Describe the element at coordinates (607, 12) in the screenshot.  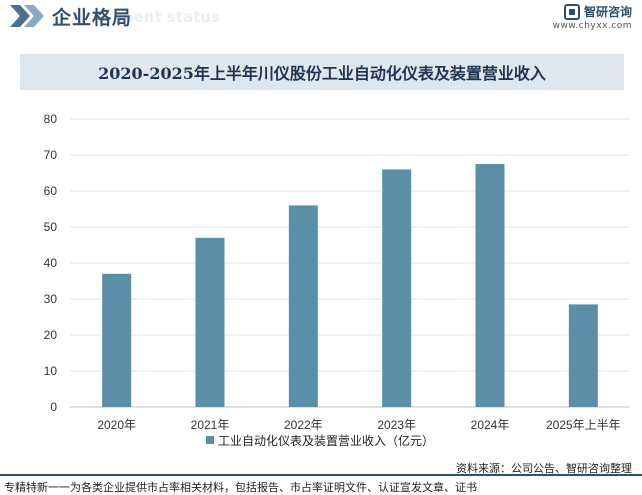
I see `brand-name: 智研咨询` at that location.